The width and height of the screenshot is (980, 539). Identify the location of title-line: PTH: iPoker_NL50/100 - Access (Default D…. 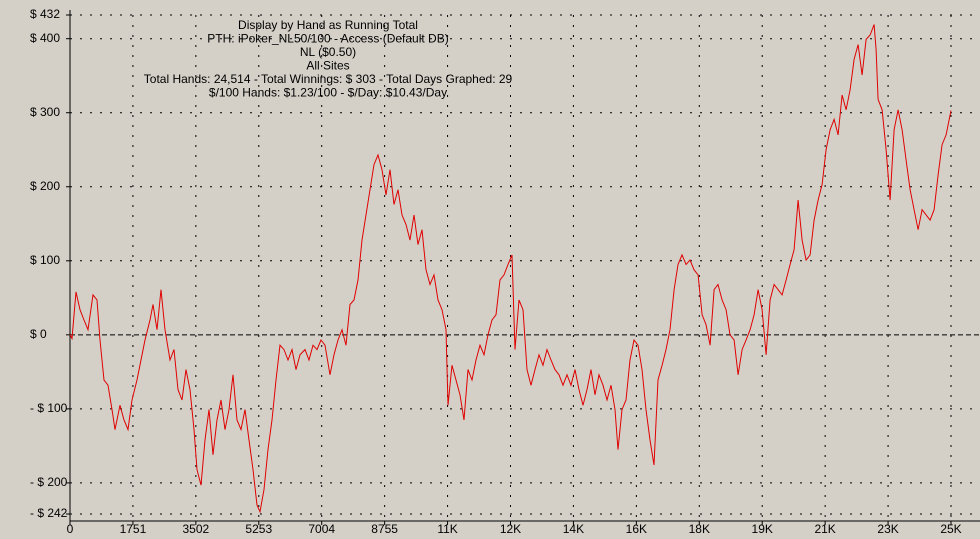
(327, 39).